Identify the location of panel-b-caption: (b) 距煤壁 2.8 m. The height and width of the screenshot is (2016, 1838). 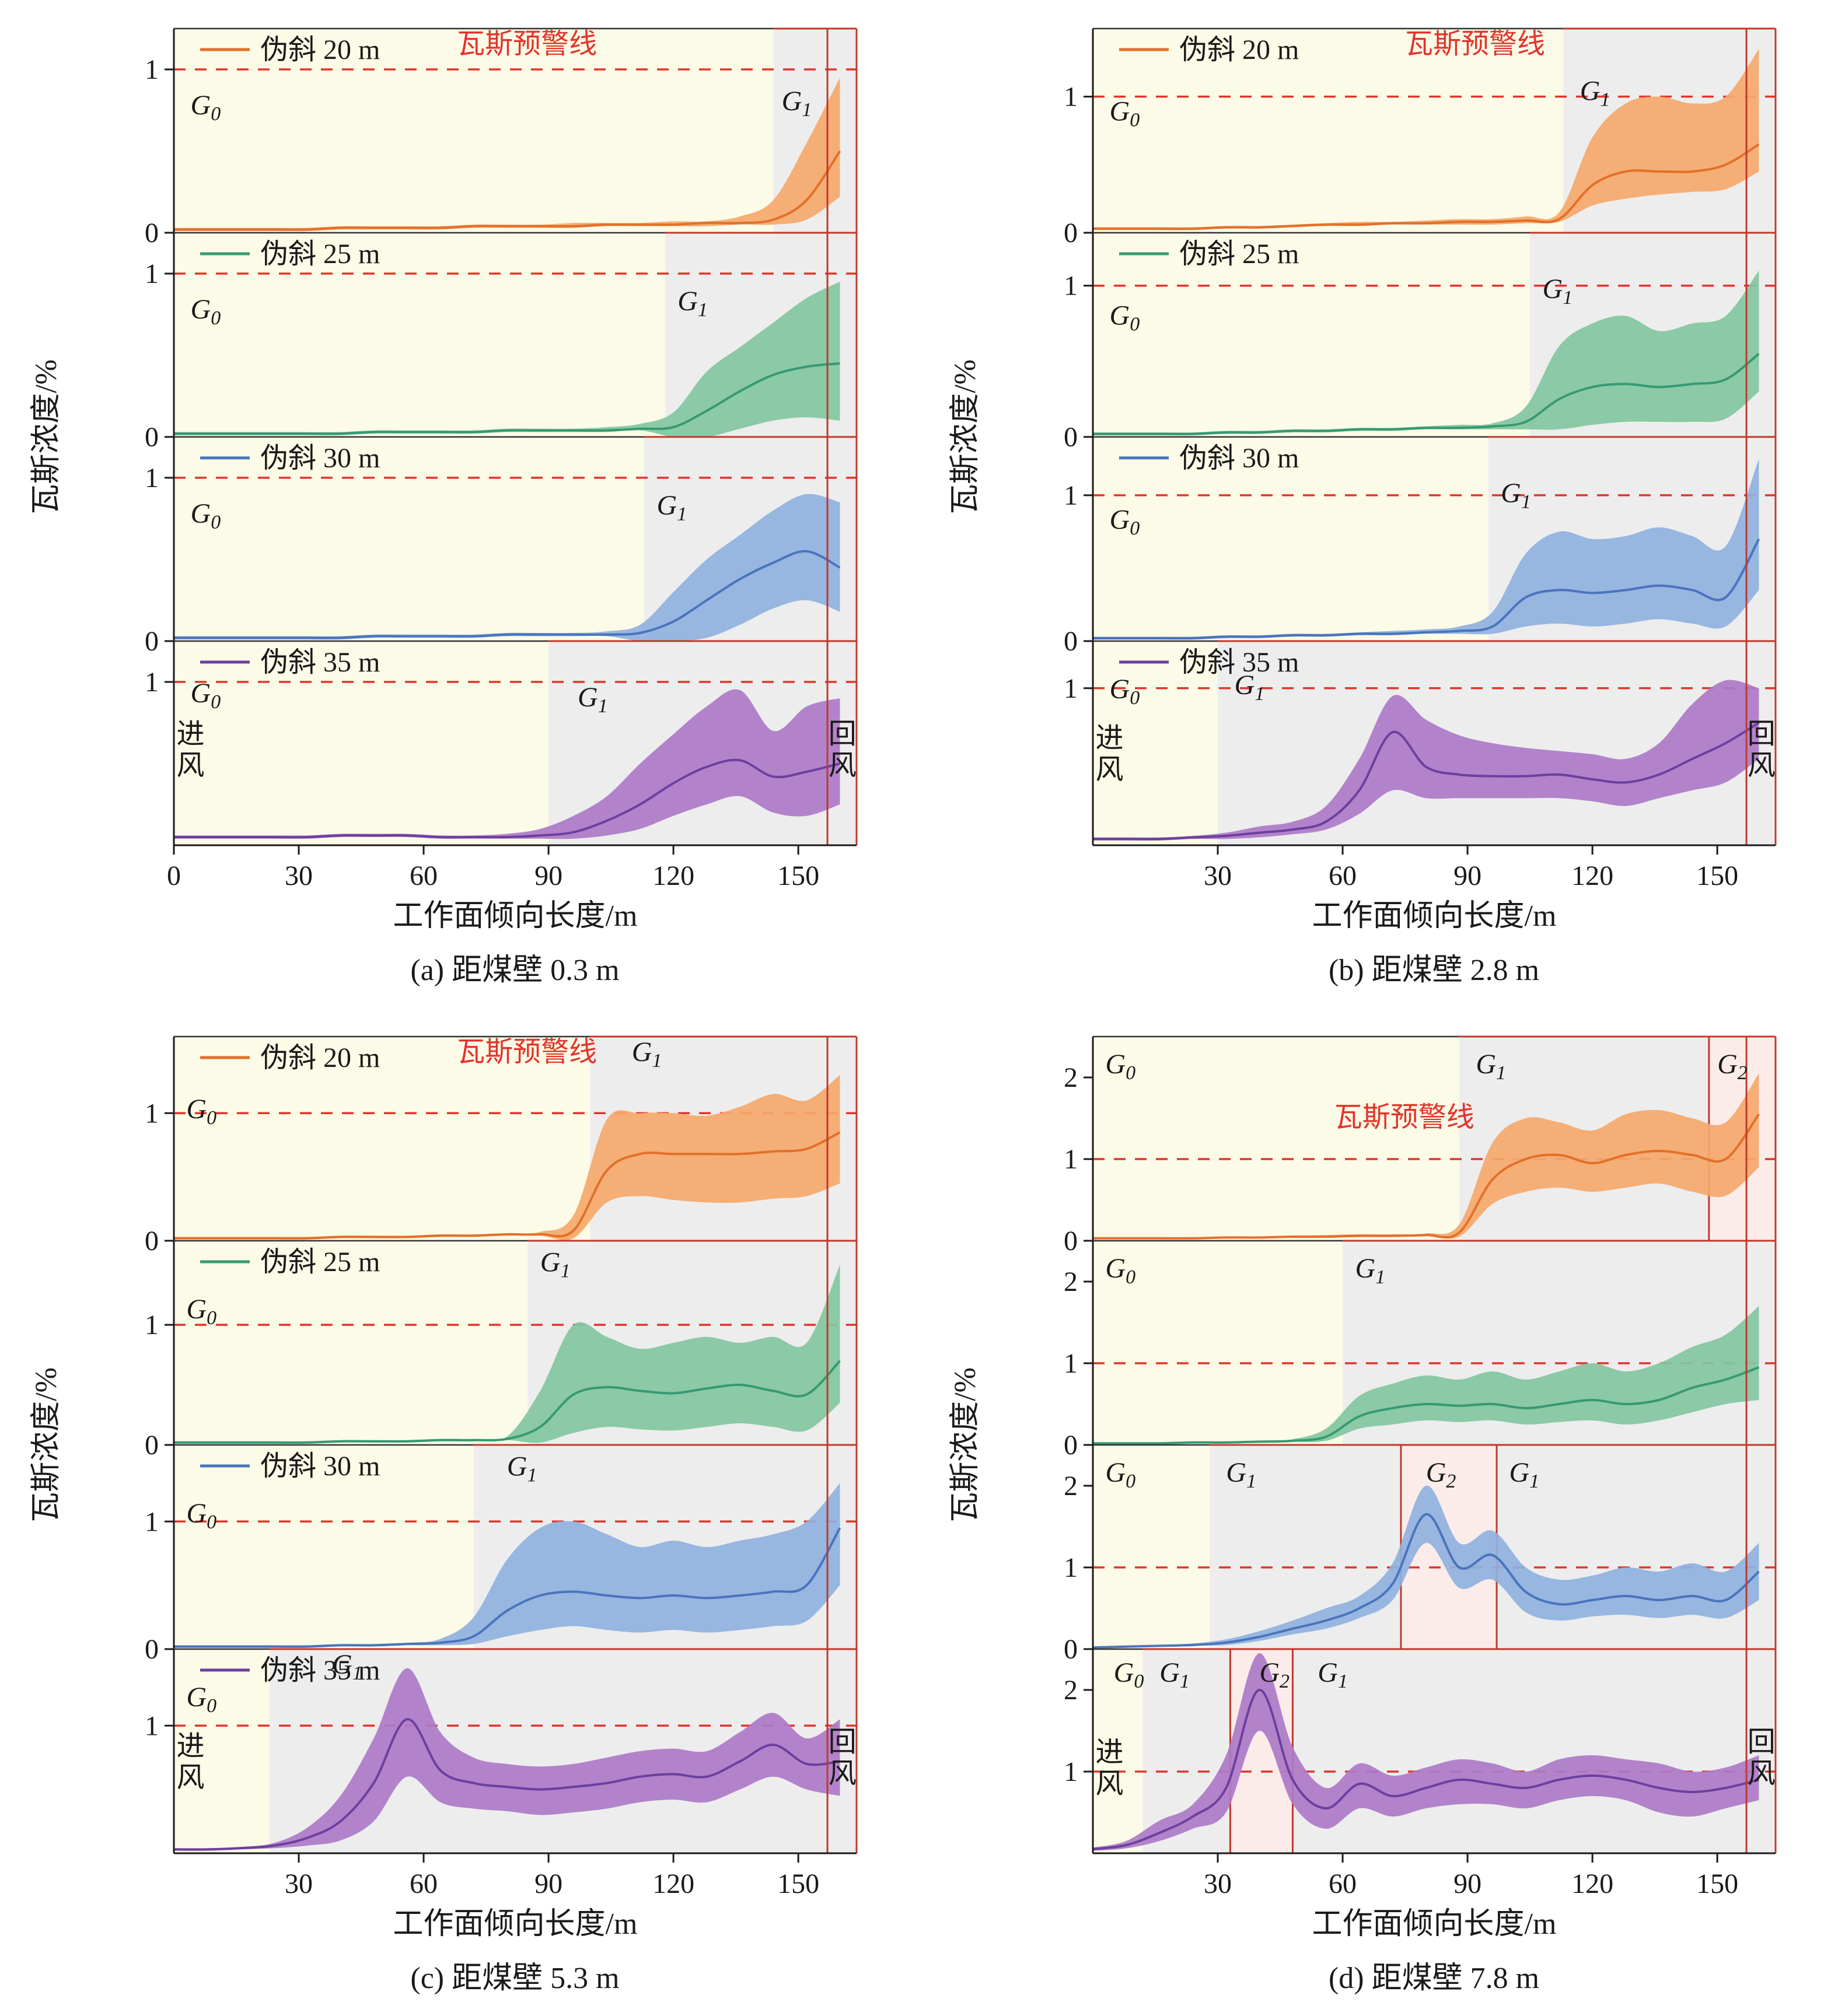
(1434, 970).